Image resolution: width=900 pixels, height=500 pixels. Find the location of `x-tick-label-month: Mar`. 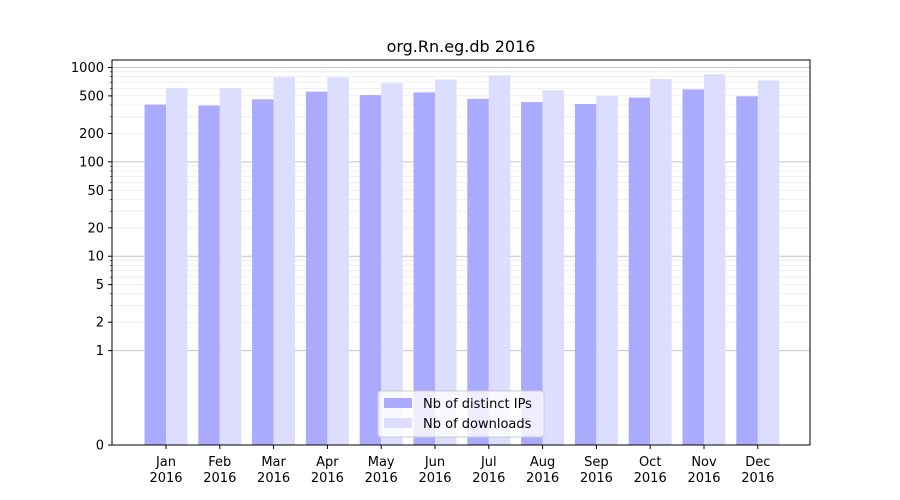

x-tick-label-month: Mar is located at coordinates (273, 462).